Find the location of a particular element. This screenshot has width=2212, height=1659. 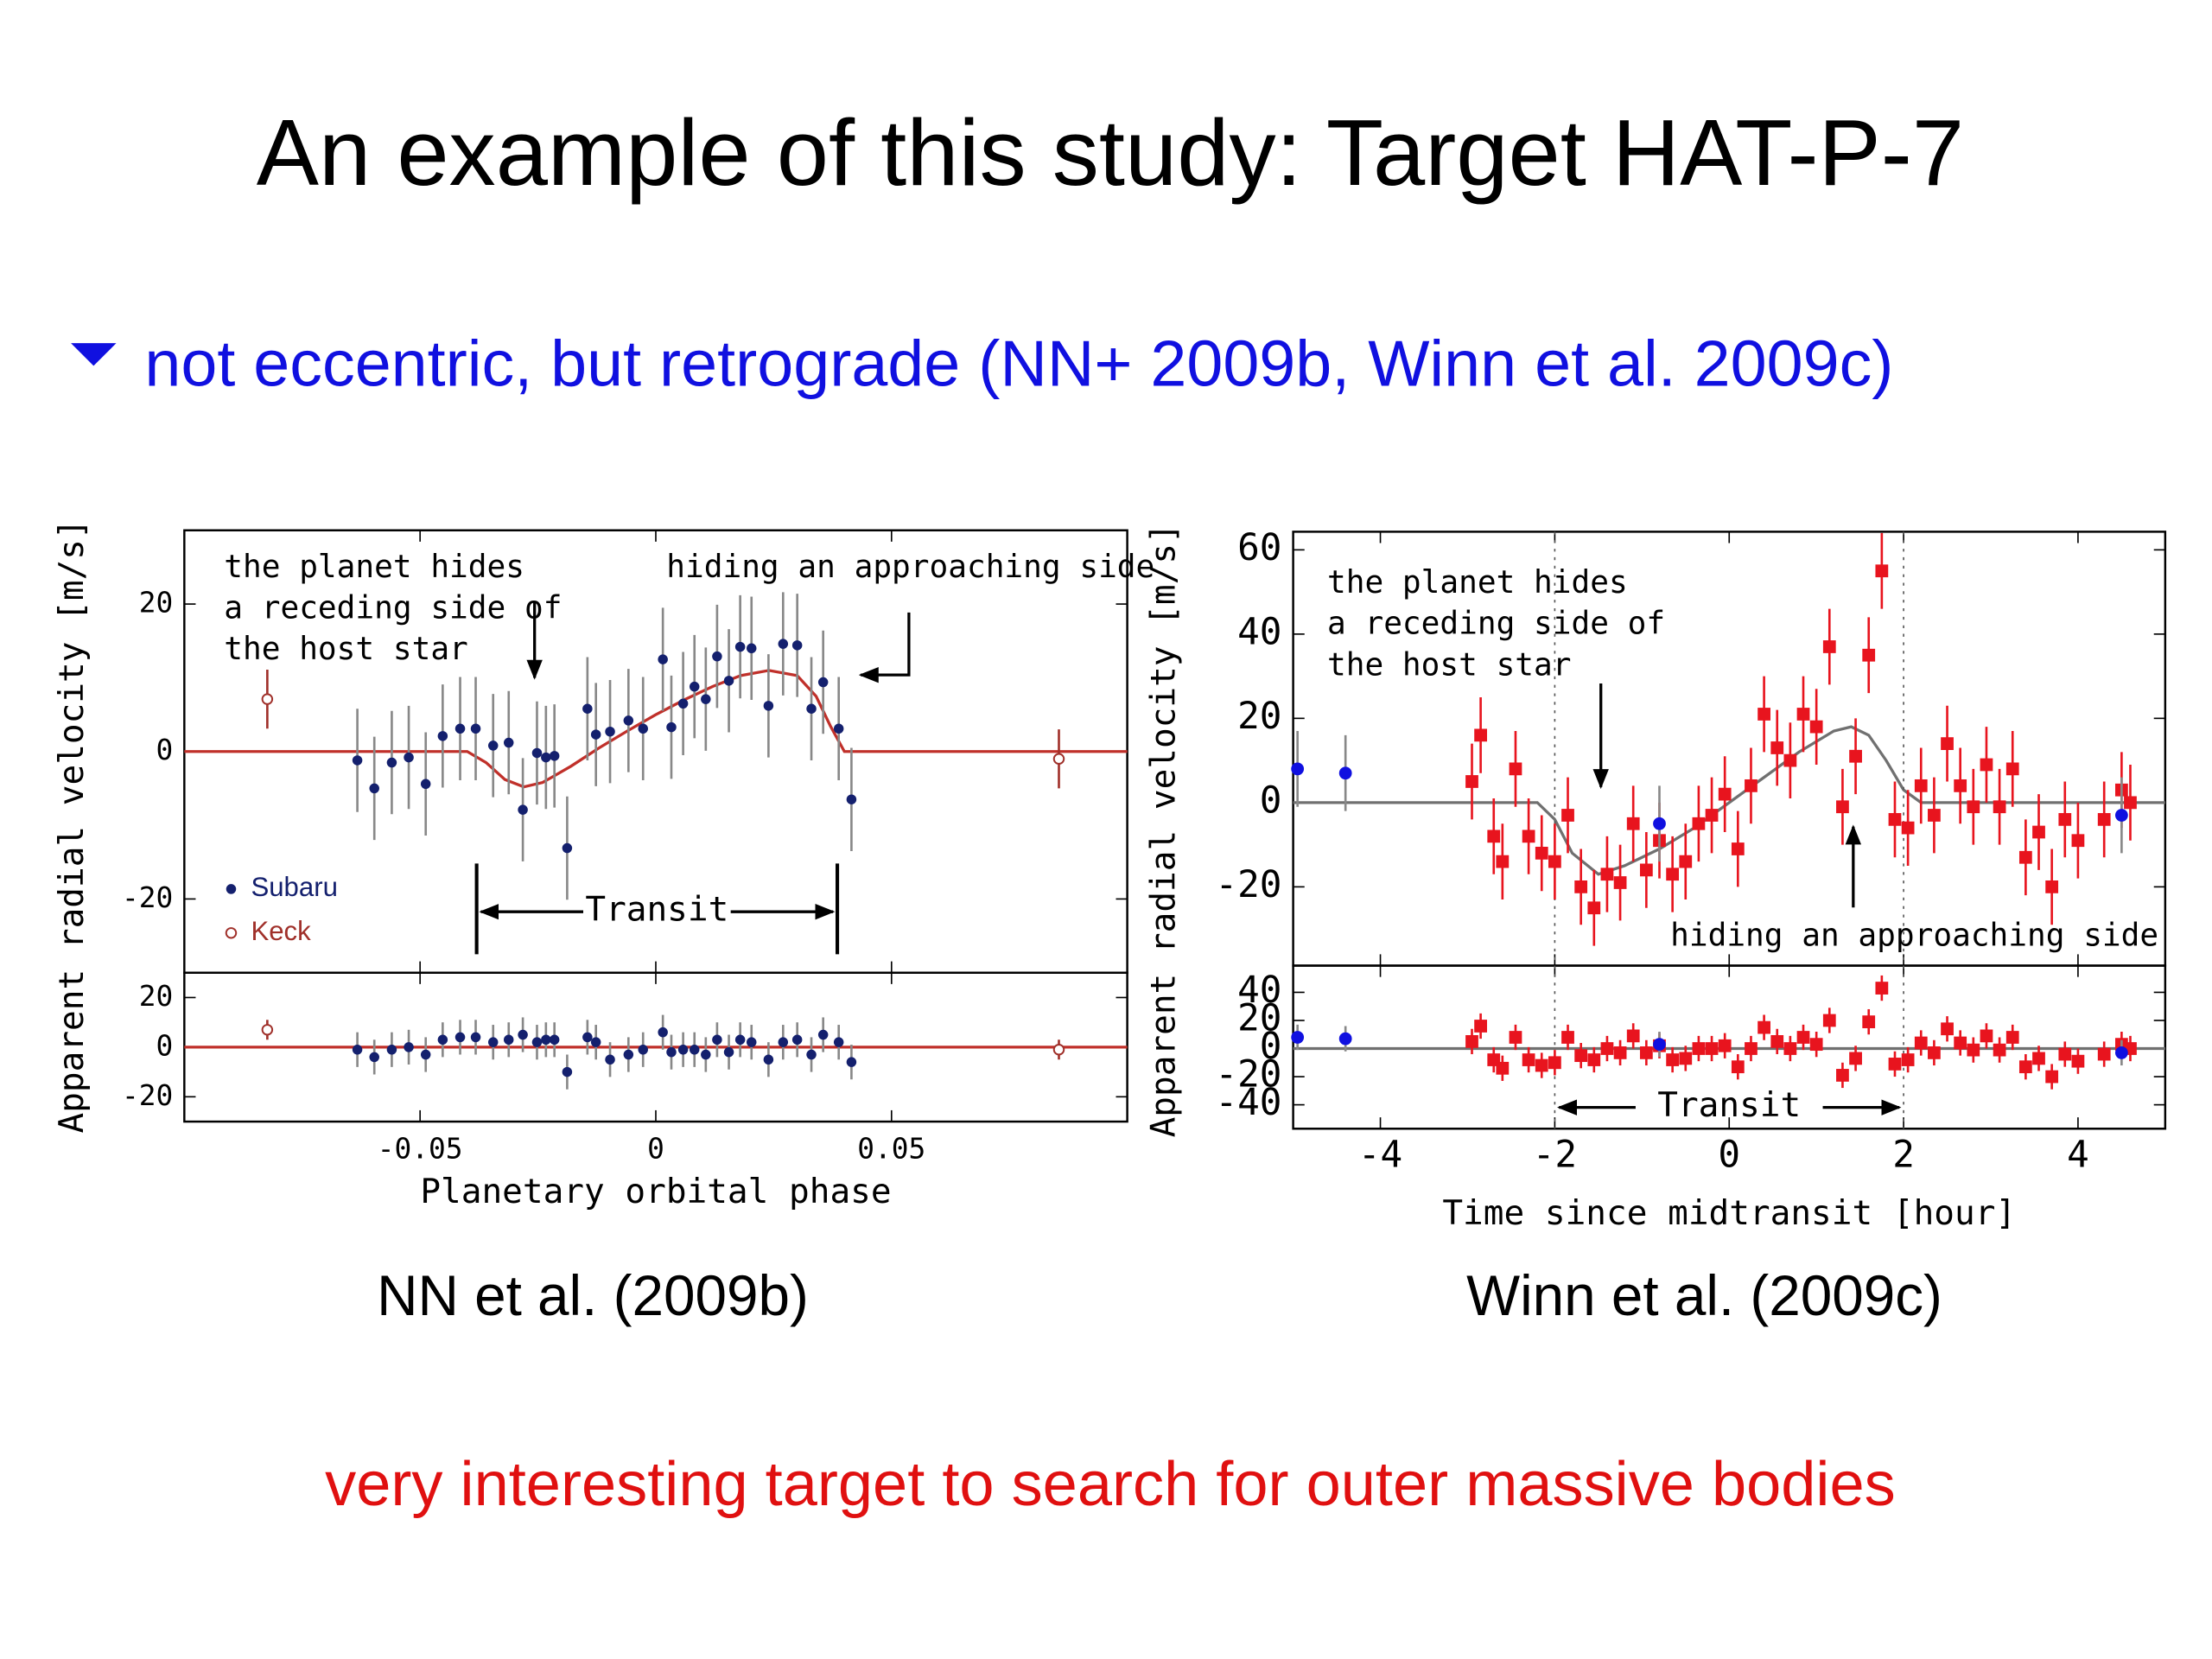

annotation: the host star is located at coordinates (1449, 664).